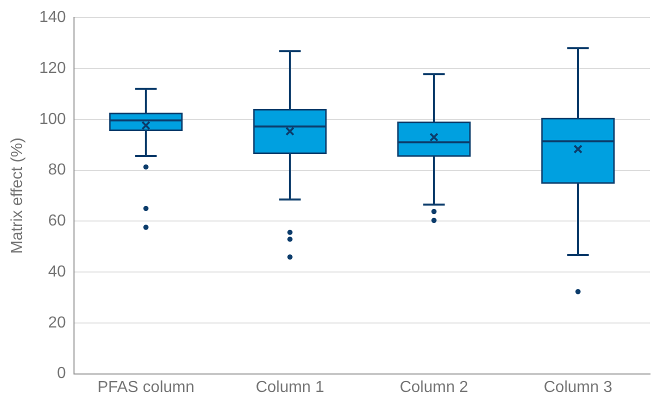 The width and height of the screenshot is (660, 403). What do you see at coordinates (52, 68) in the screenshot?
I see `y-tick-label: 120` at bounding box center [52, 68].